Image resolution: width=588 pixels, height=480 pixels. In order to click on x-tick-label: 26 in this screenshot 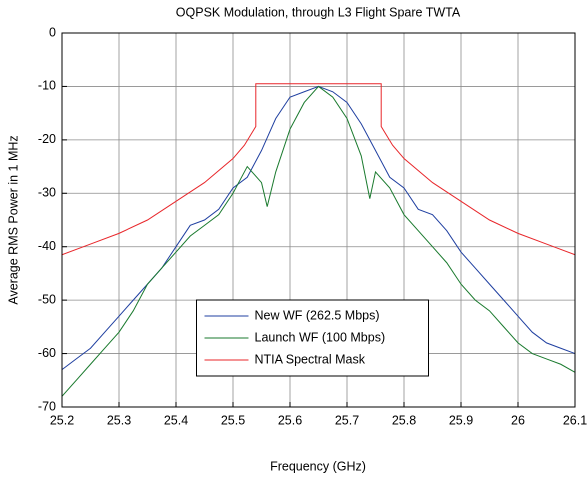, I will do `click(518, 420)`.